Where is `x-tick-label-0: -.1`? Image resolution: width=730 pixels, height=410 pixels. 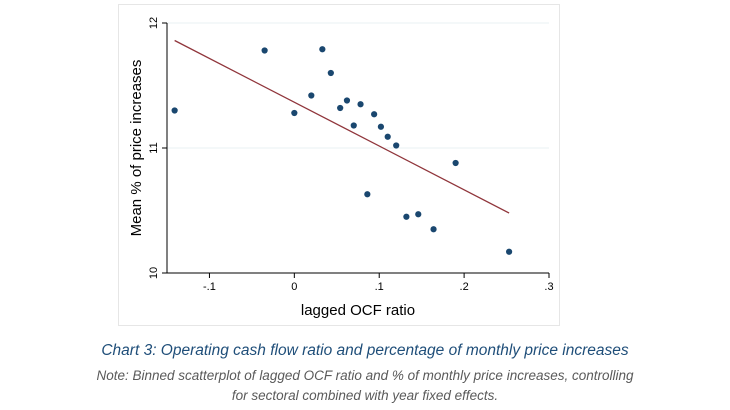
x-tick-label-0: -.1 is located at coordinates (209, 287).